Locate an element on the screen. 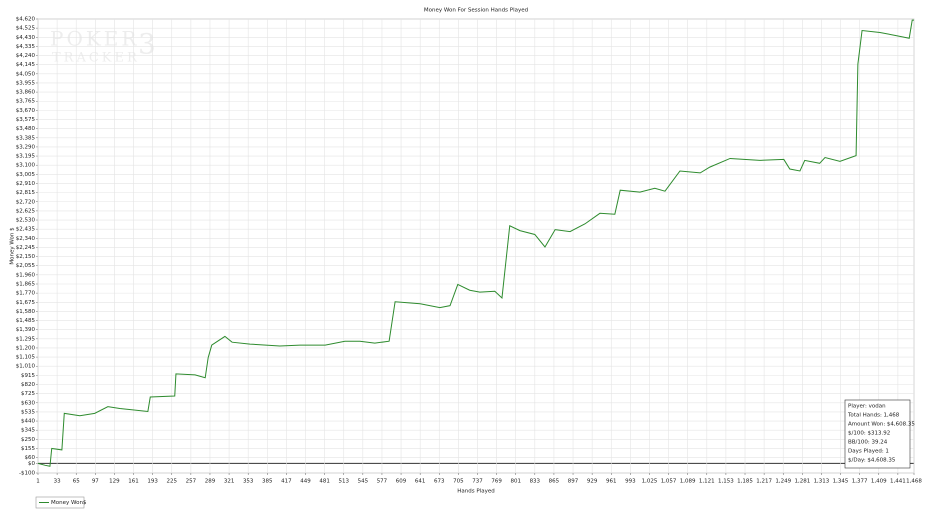  x-tick-label: 737 is located at coordinates (477, 482).